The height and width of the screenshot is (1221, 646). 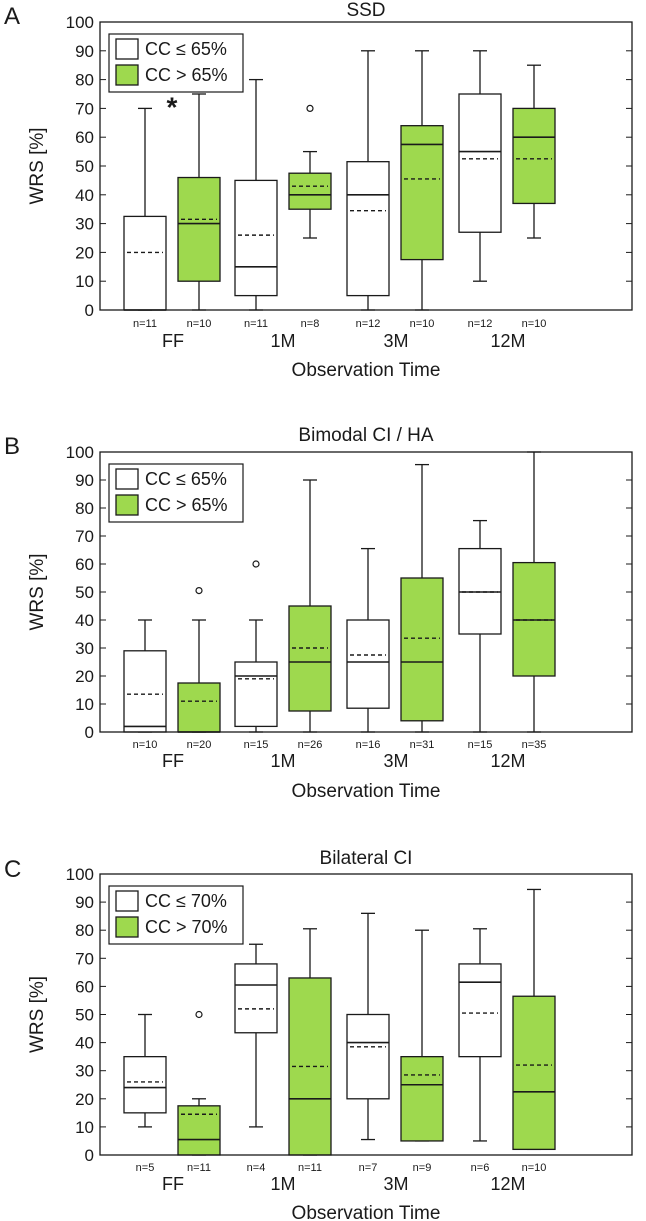 What do you see at coordinates (176, 63) in the screenshot?
I see `legend: CC ≤ 65% CC > 65%` at bounding box center [176, 63].